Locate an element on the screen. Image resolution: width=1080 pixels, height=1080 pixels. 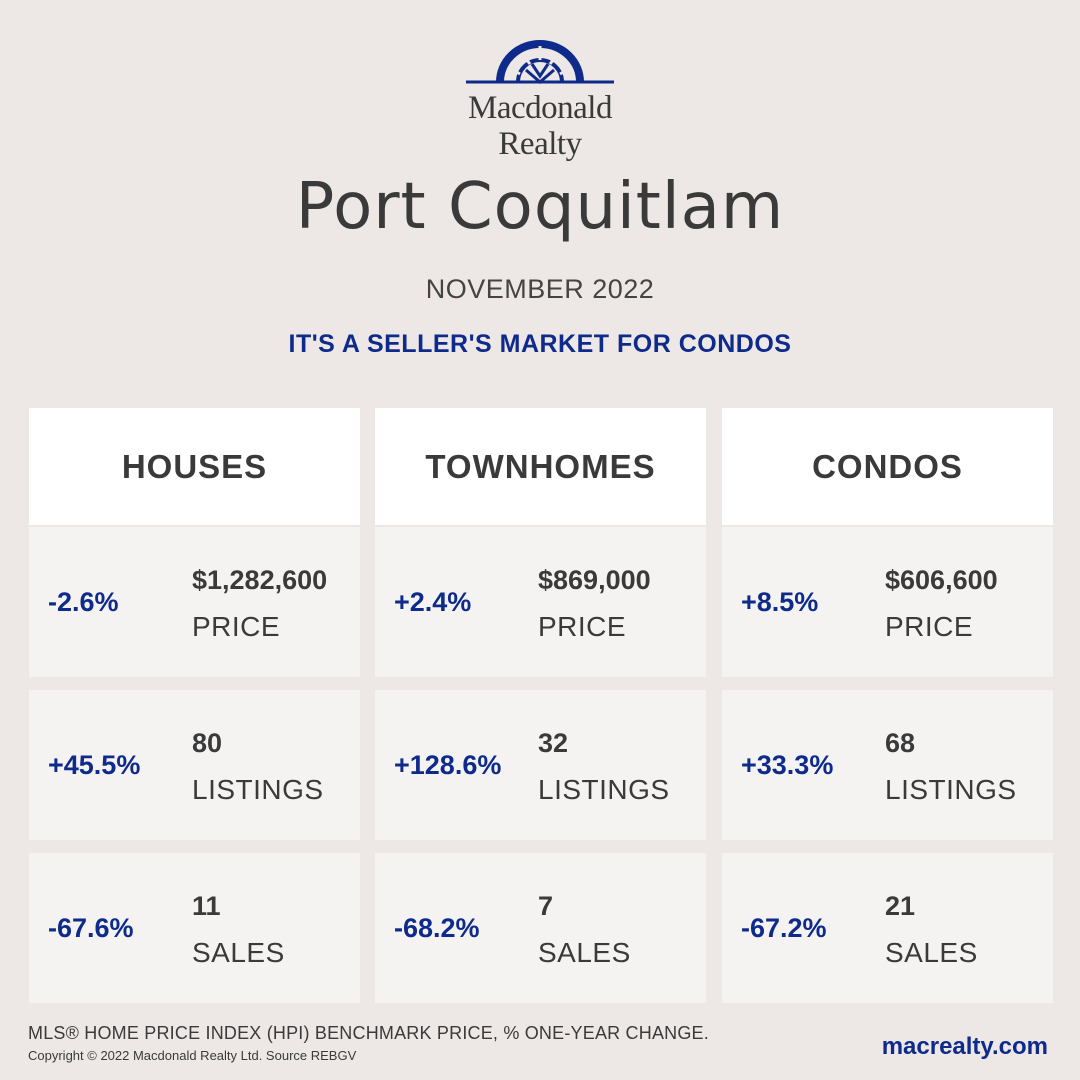
brand-name-line1: Macdonald is located at coordinates (540, 108).